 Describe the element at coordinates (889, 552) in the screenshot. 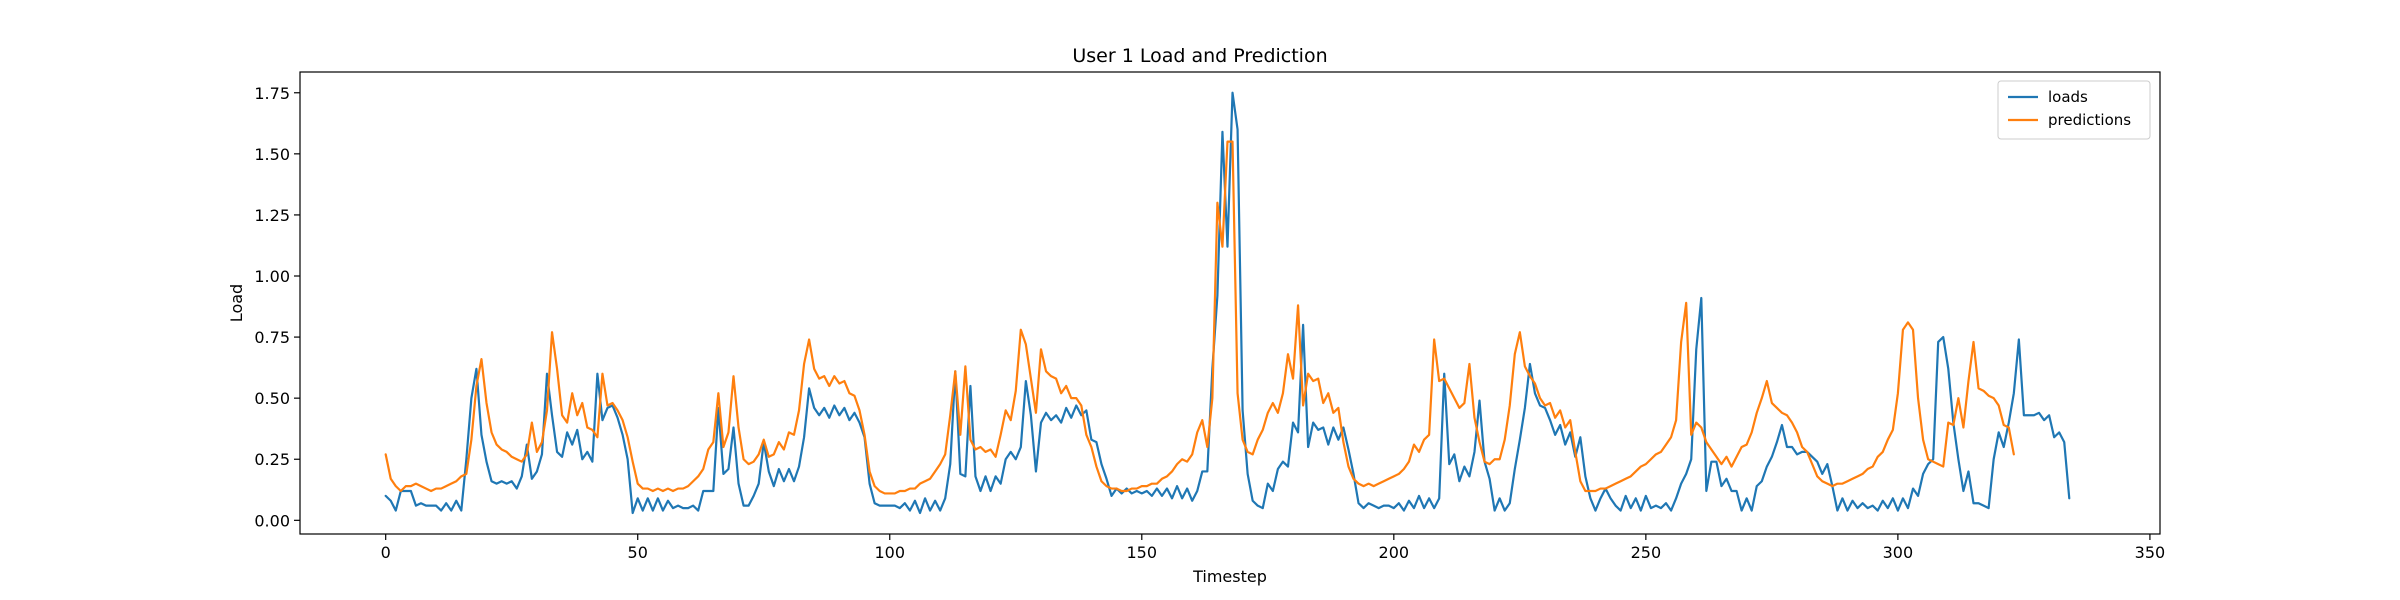

I see `x-tick-label: 100` at that location.